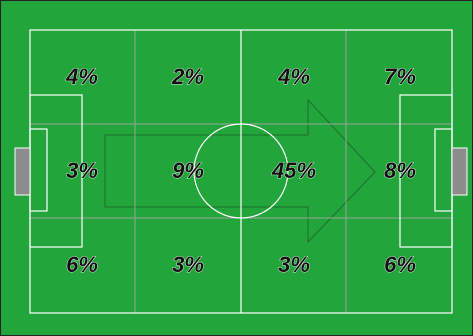  Describe the element at coordinates (459, 171) in the screenshot. I see `right-goal` at that location.